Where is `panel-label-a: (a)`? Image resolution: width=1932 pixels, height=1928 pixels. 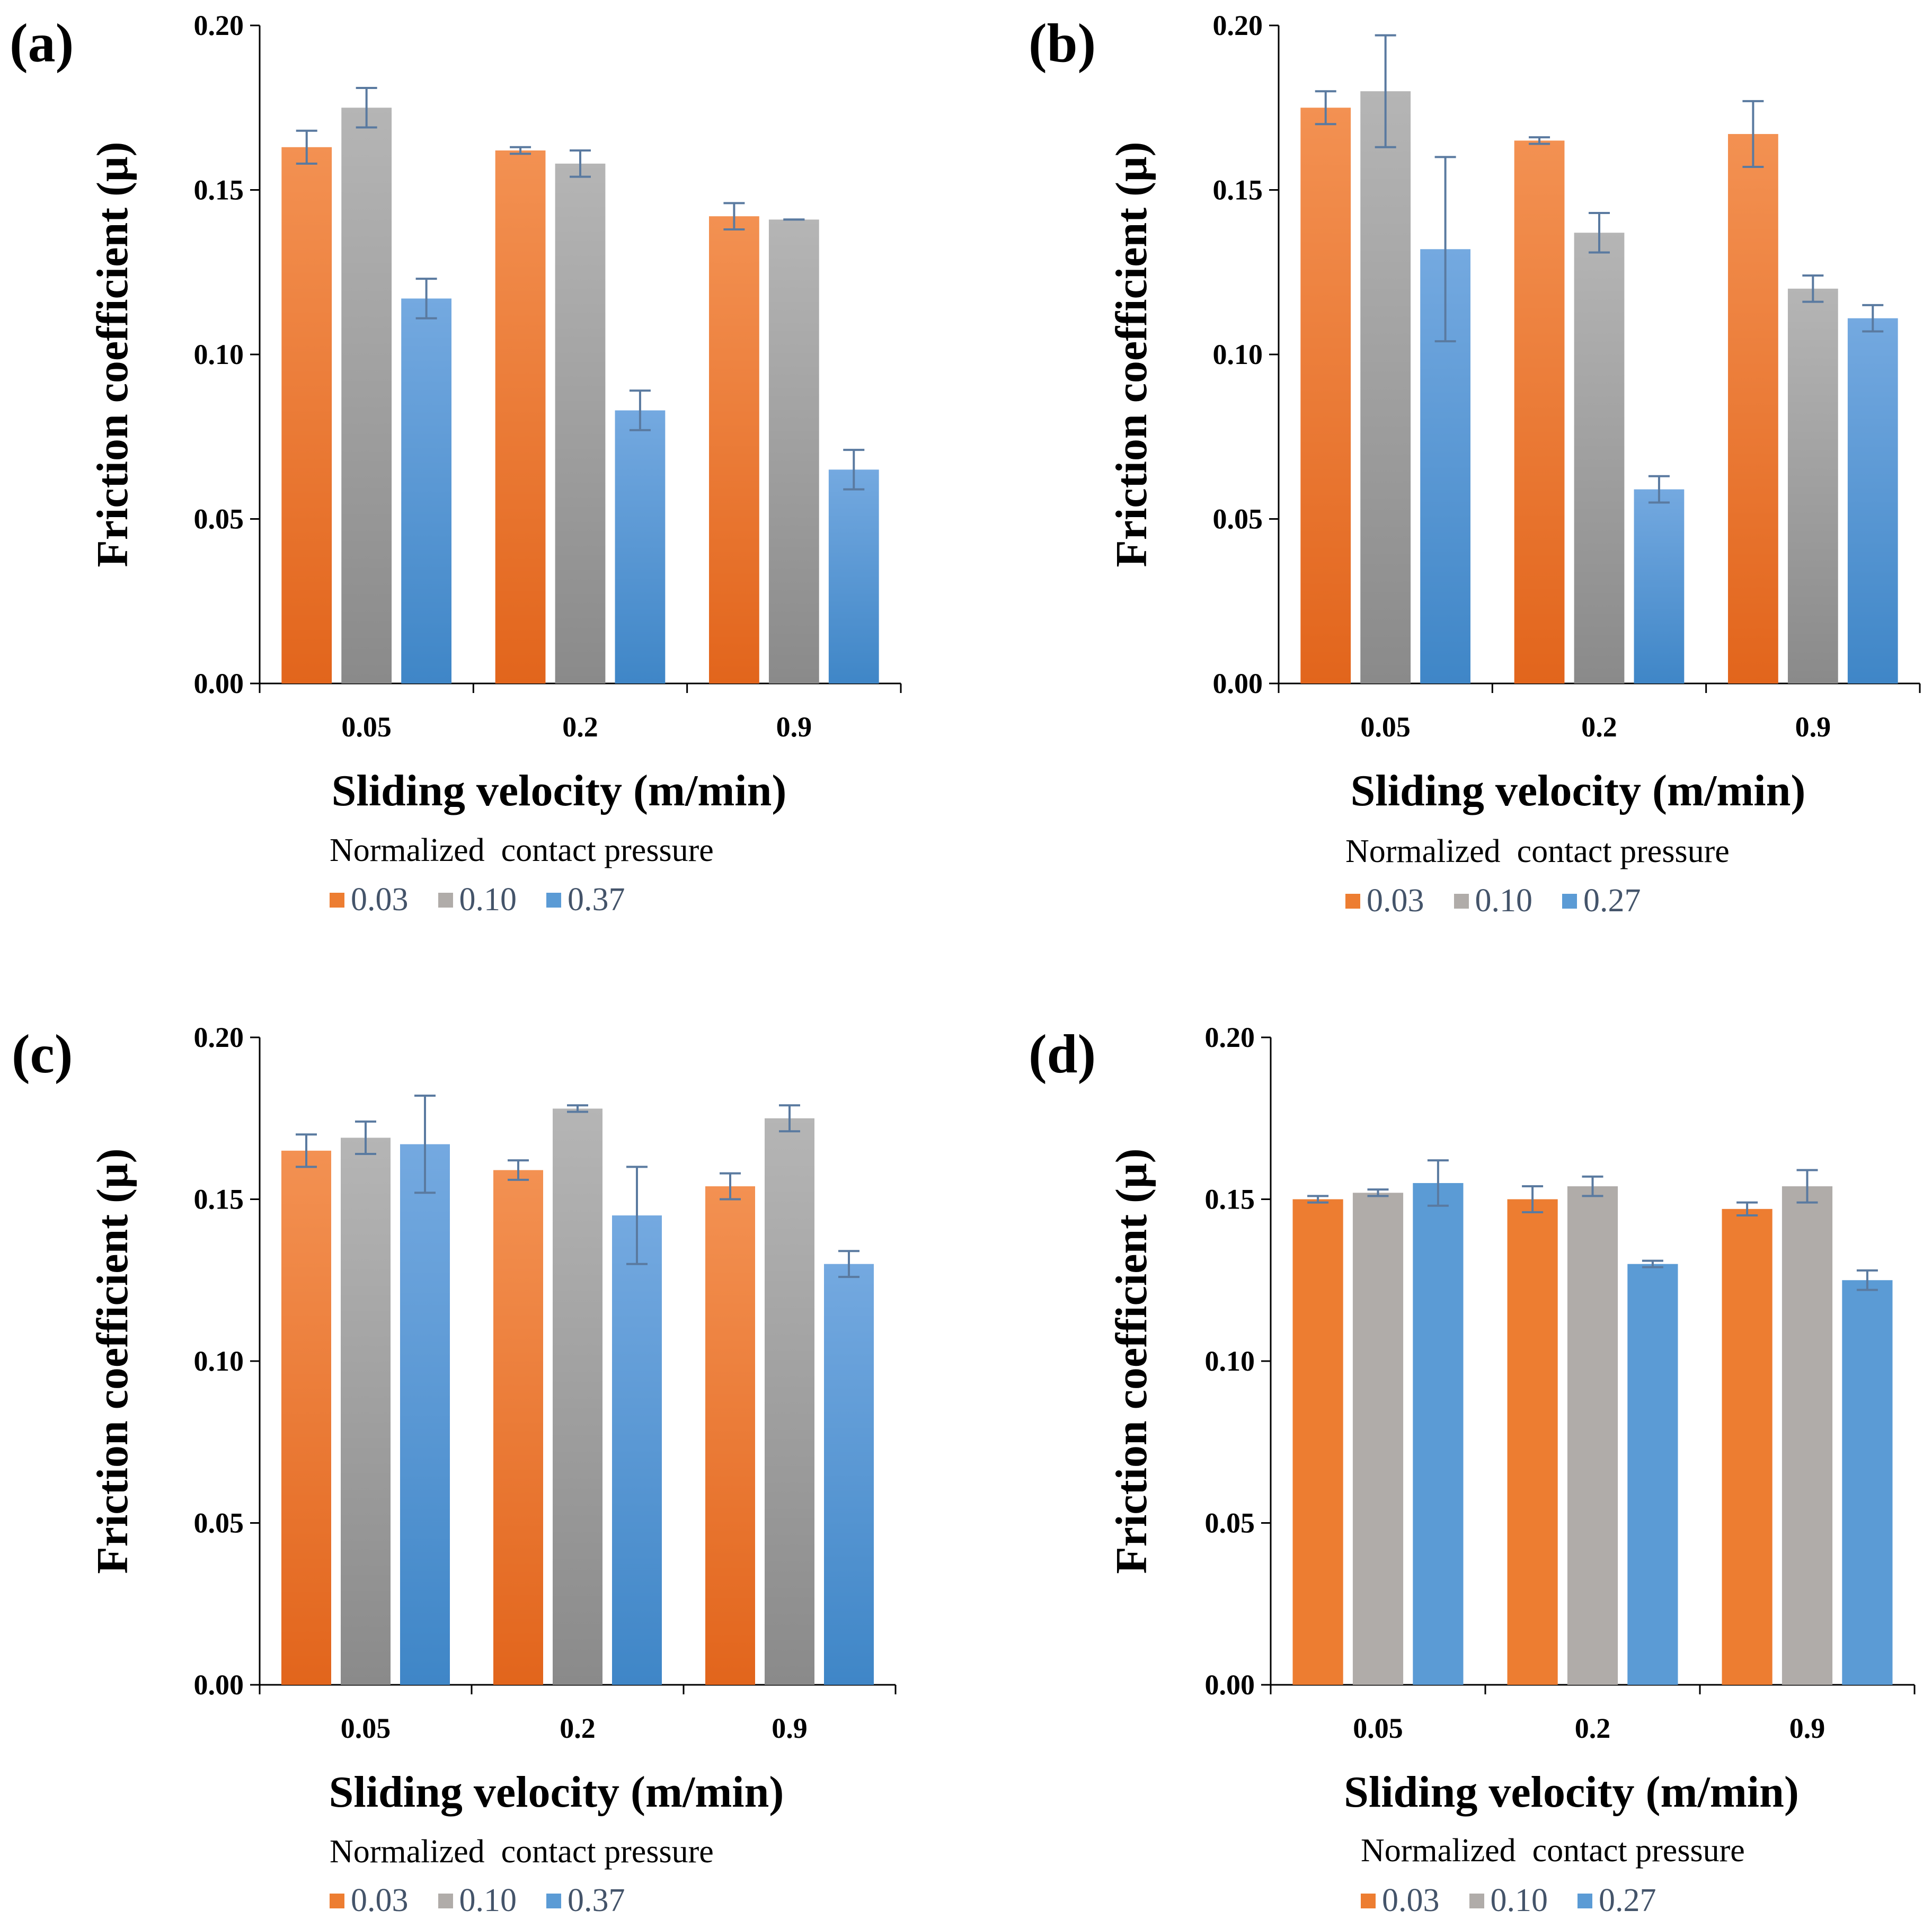
panel-label-a: (a) is located at coordinates (42, 43).